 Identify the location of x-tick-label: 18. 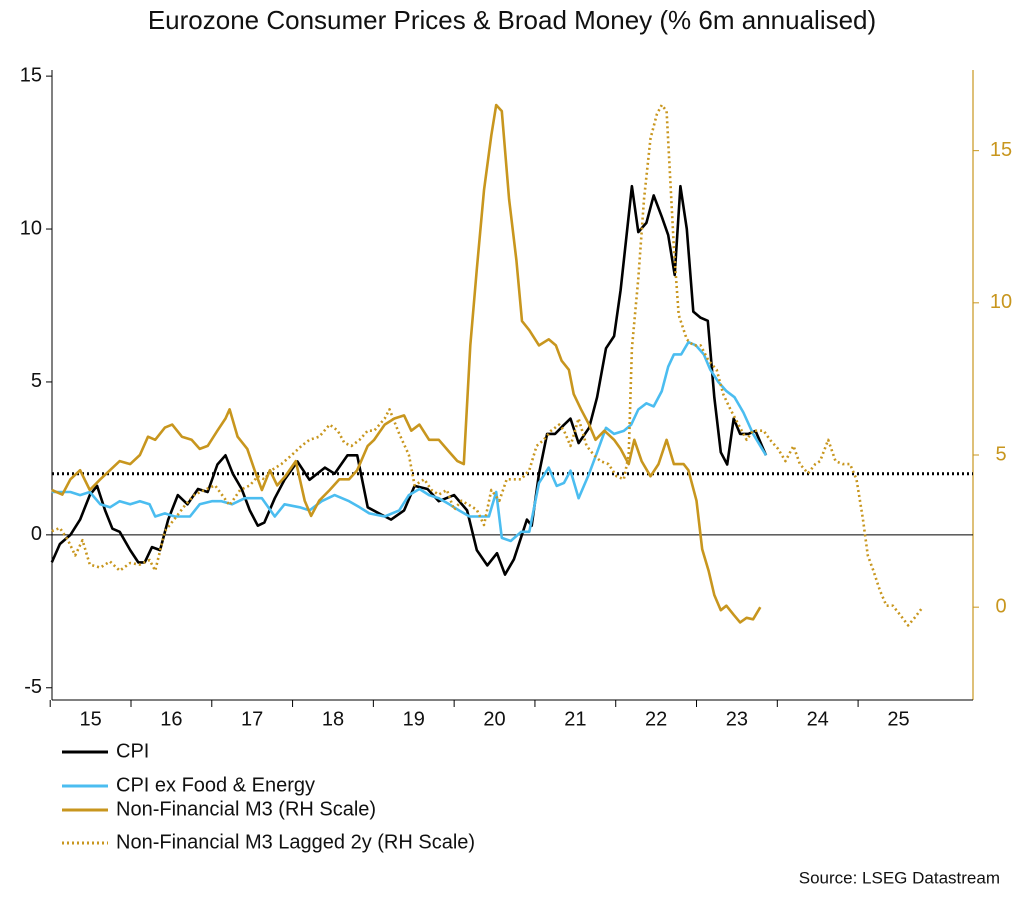
(333, 719).